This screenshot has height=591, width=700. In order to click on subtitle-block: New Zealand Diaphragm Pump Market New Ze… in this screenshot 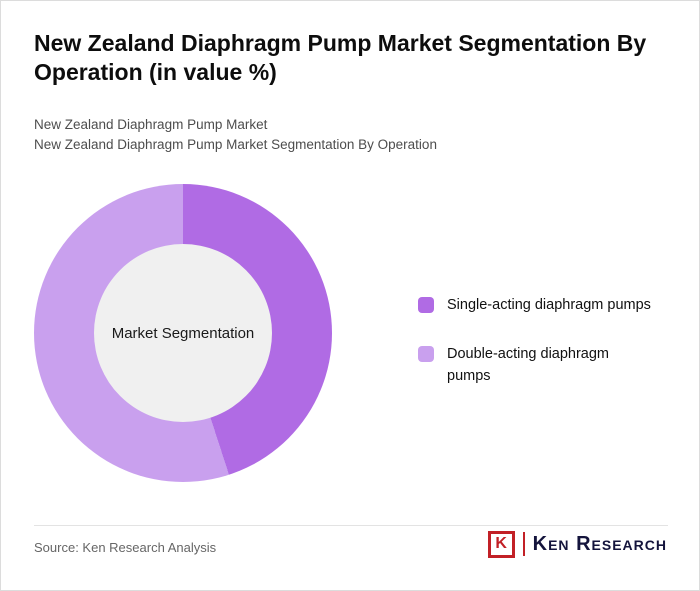, I will do `click(235, 134)`.